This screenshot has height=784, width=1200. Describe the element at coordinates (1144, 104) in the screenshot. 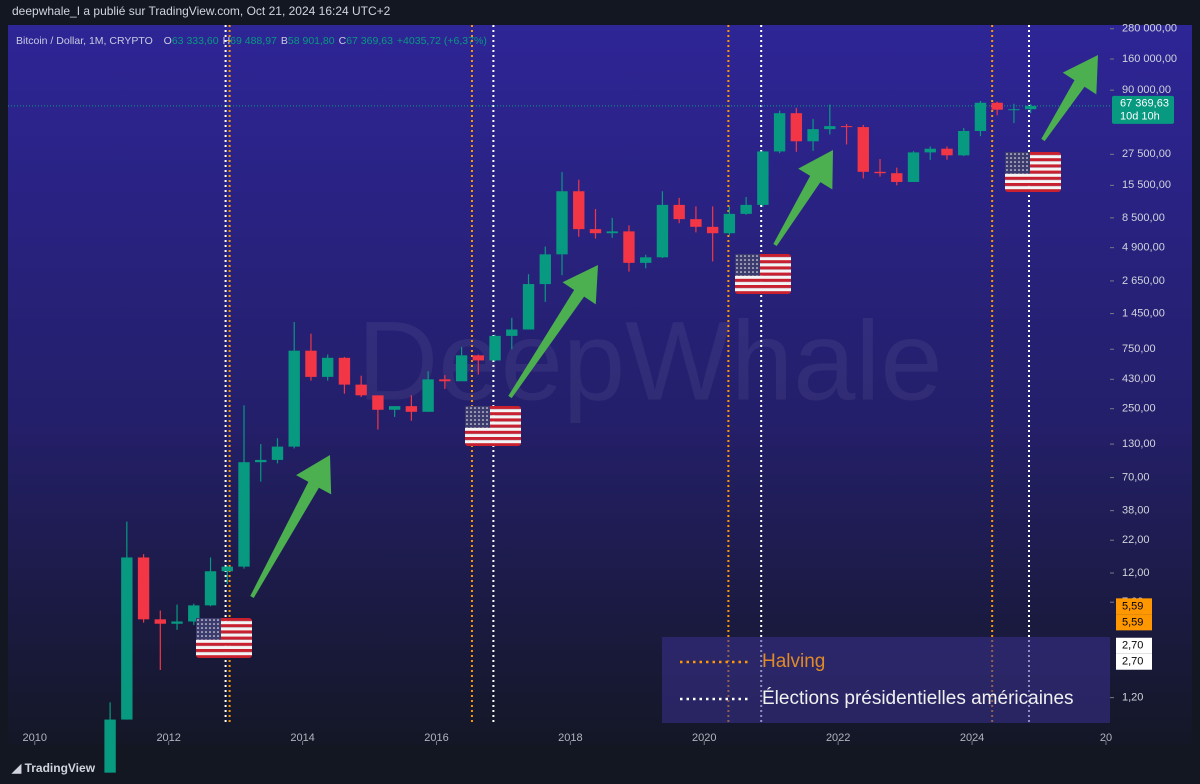

I see `last-price-label: 67 369,63` at that location.